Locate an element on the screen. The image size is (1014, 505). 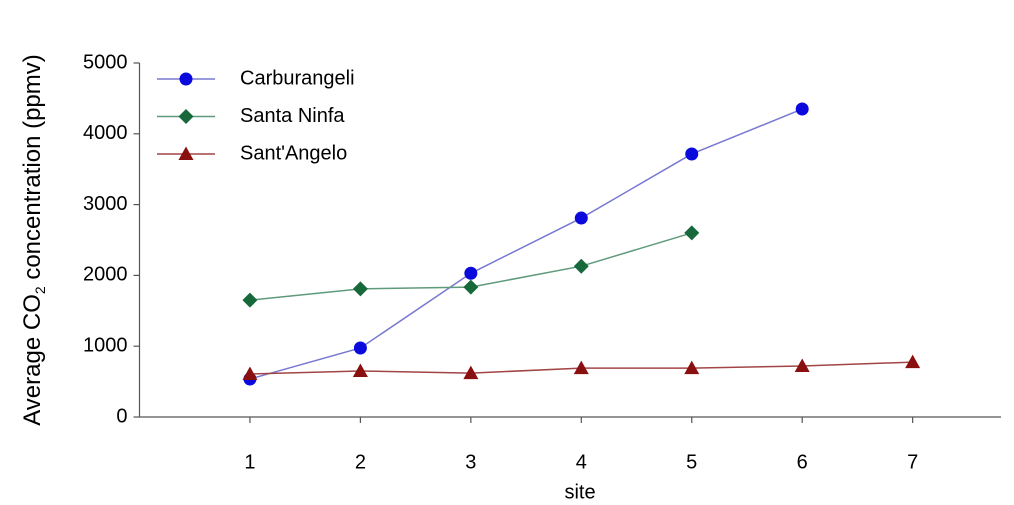
x-tick-label: 5 is located at coordinates (691, 462).